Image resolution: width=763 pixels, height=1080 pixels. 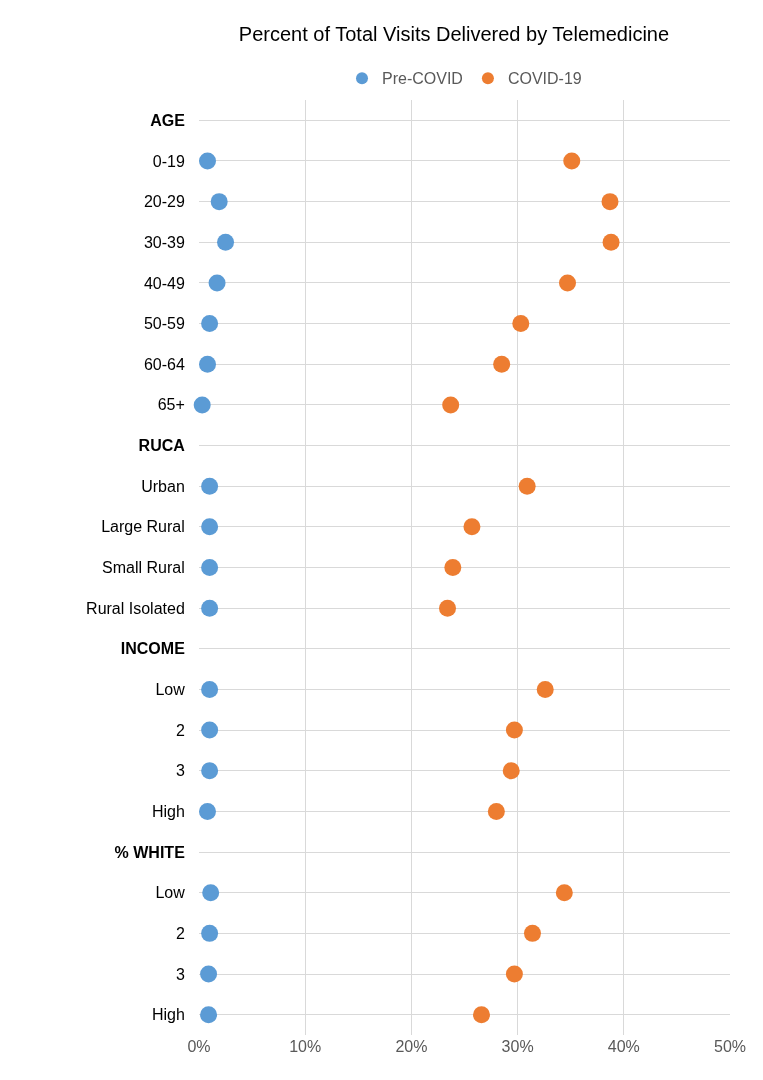 I want to click on y-tick-label: RUCA, so click(x=162, y=446).